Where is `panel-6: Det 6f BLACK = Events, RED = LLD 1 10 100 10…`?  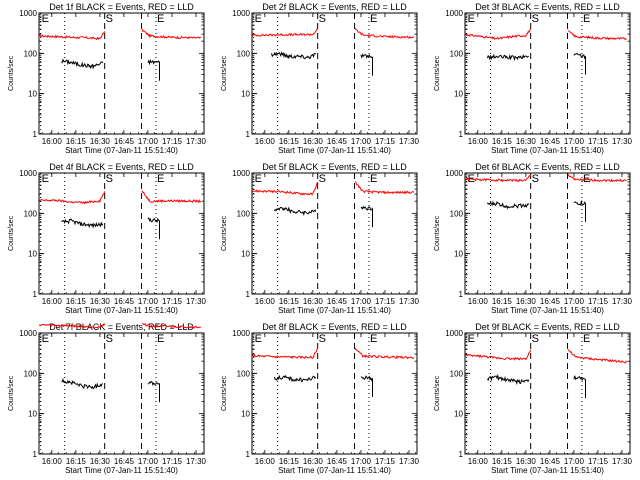
panel-6: Det 6f BLACK = Events, RED = LLD 1 10 100 10… is located at coordinates (533, 238).